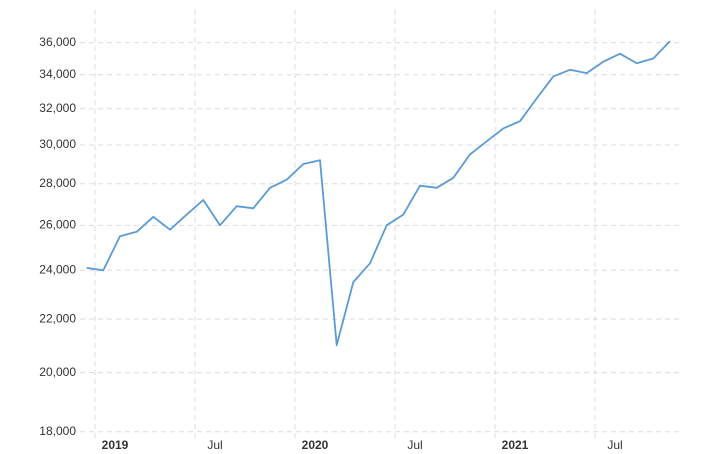 The width and height of the screenshot is (720, 454). What do you see at coordinates (57, 431) in the screenshot?
I see `y-tick-label: 18,000` at bounding box center [57, 431].